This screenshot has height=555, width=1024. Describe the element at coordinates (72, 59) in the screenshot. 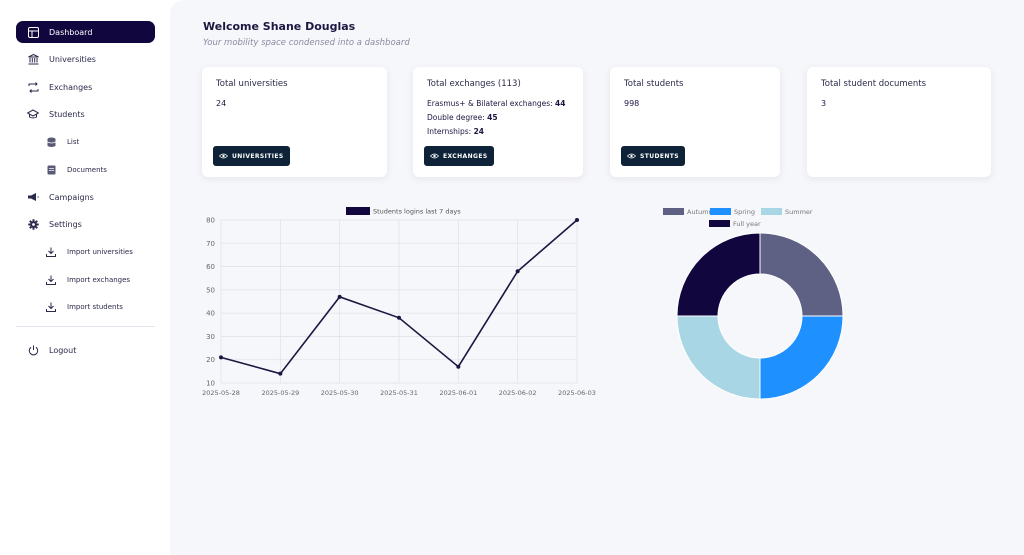

I see `sidebar-item-label: Universities` at that location.